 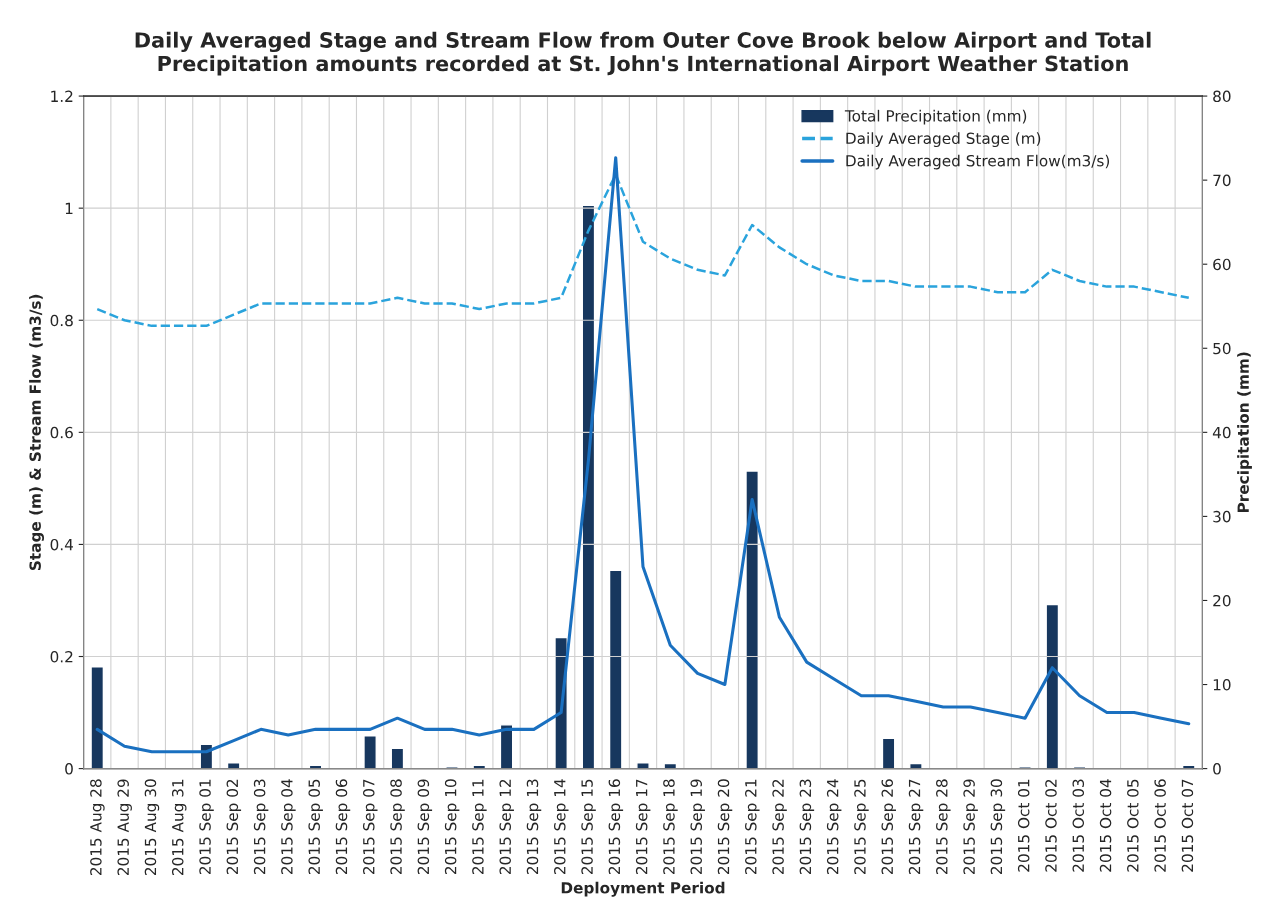 I want to click on x-tick-label: 2015 Sep 24, so click(x=834, y=827).